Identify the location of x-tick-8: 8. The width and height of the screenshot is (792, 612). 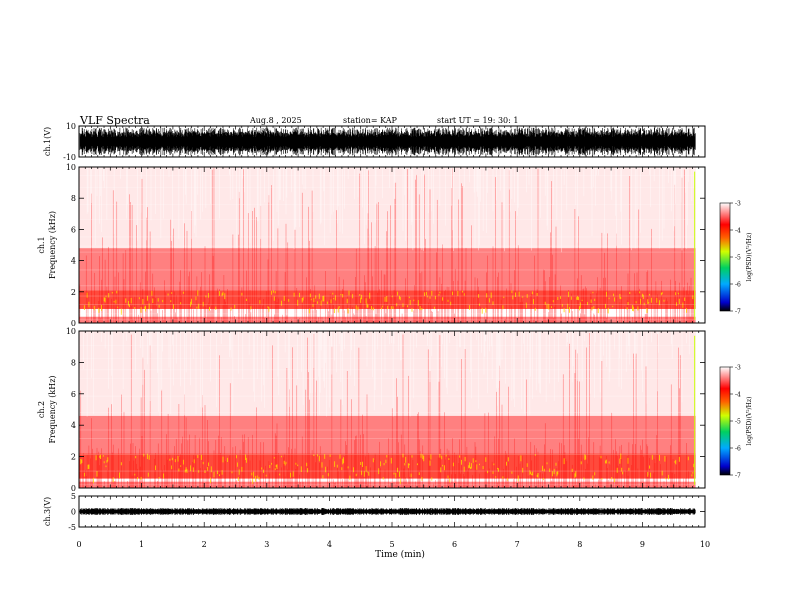
(579, 544).